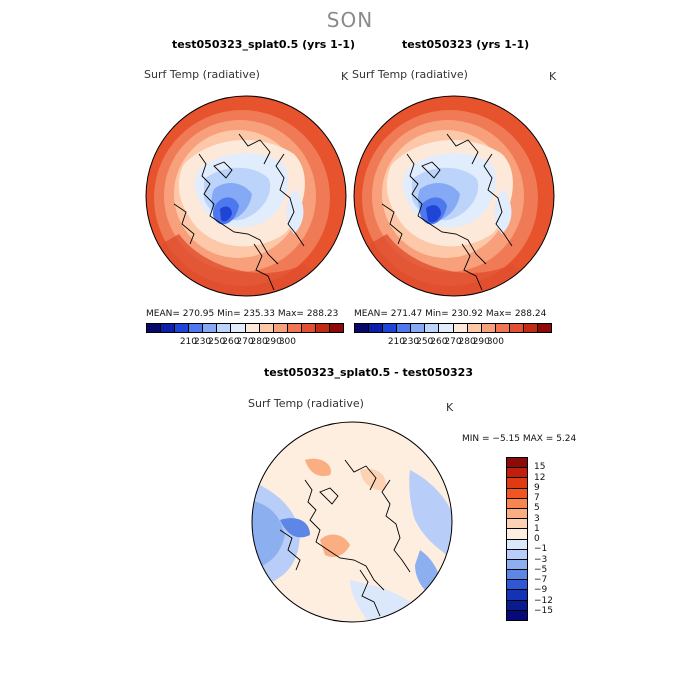 The width and height of the screenshot is (700, 700). I want to click on panel-3-units: K, so click(450, 407).